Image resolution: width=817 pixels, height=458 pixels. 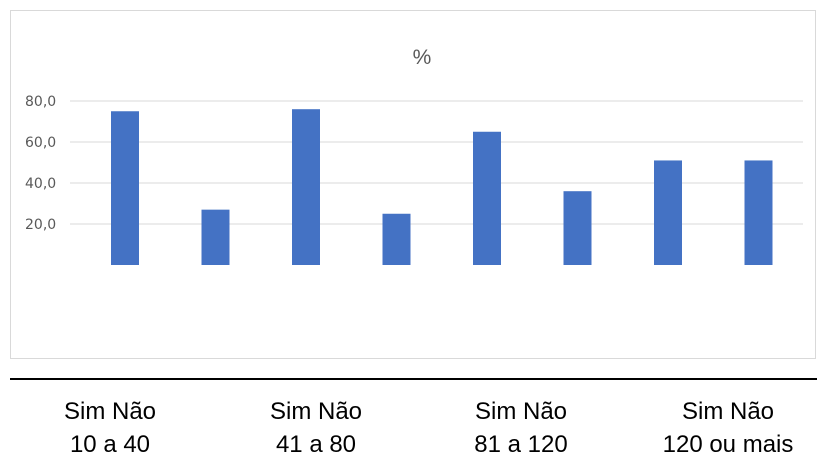 What do you see at coordinates (40, 184) in the screenshot?
I see `y-tick-label: 40,0` at bounding box center [40, 184].